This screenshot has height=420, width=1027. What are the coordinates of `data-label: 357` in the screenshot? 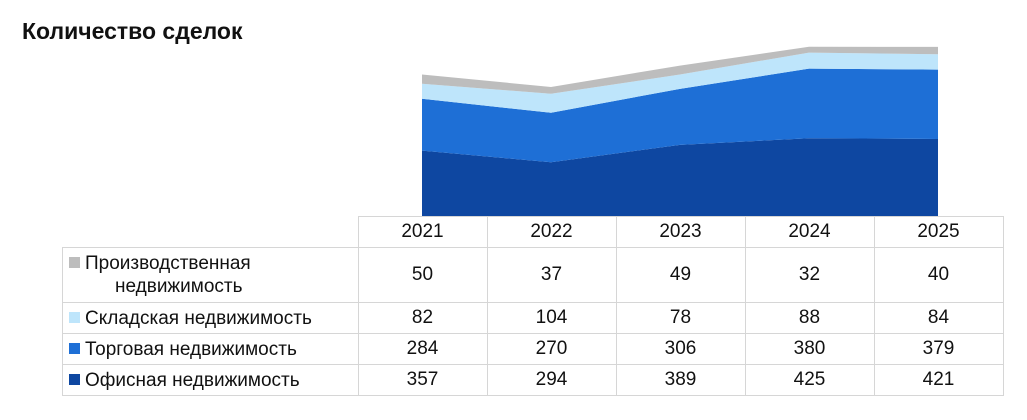 It's located at (422, 380).